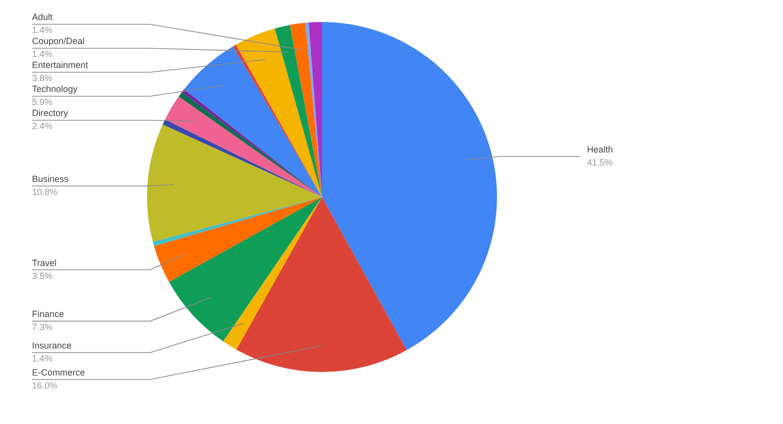 This screenshot has height=424, width=783. I want to click on slice-label: Finance, so click(48, 314).